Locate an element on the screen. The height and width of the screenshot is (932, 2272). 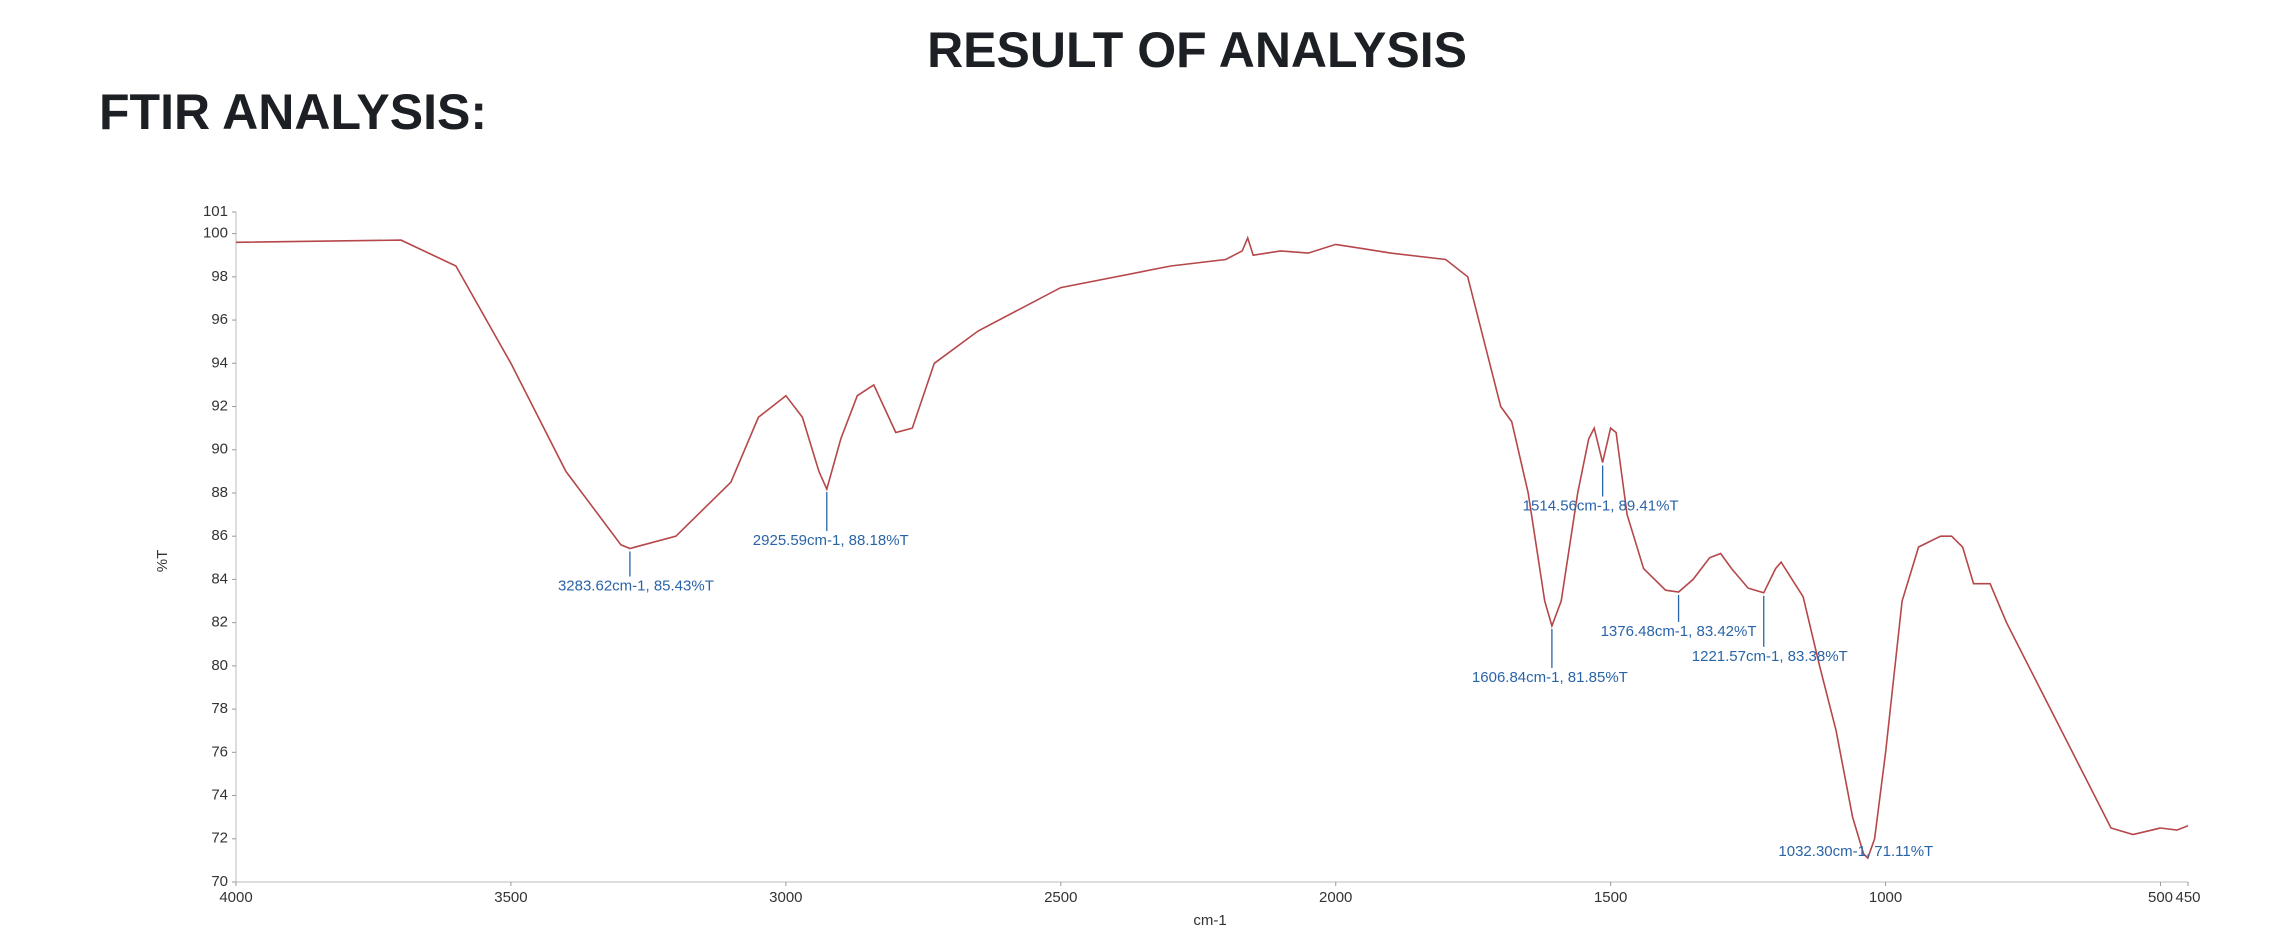
annotation-label: 1221.57cm-1, 83.38%T is located at coordinates (1770, 656).